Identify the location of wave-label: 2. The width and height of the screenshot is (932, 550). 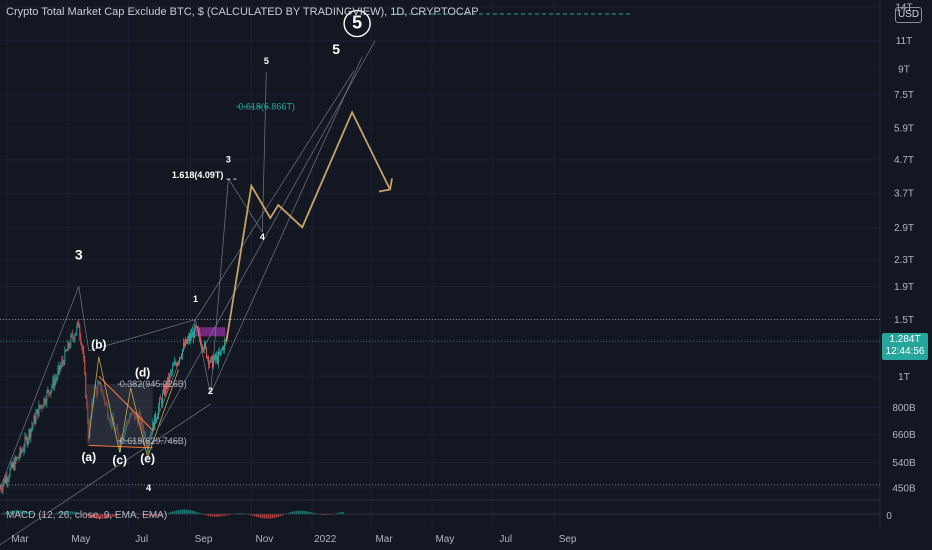
(210, 391).